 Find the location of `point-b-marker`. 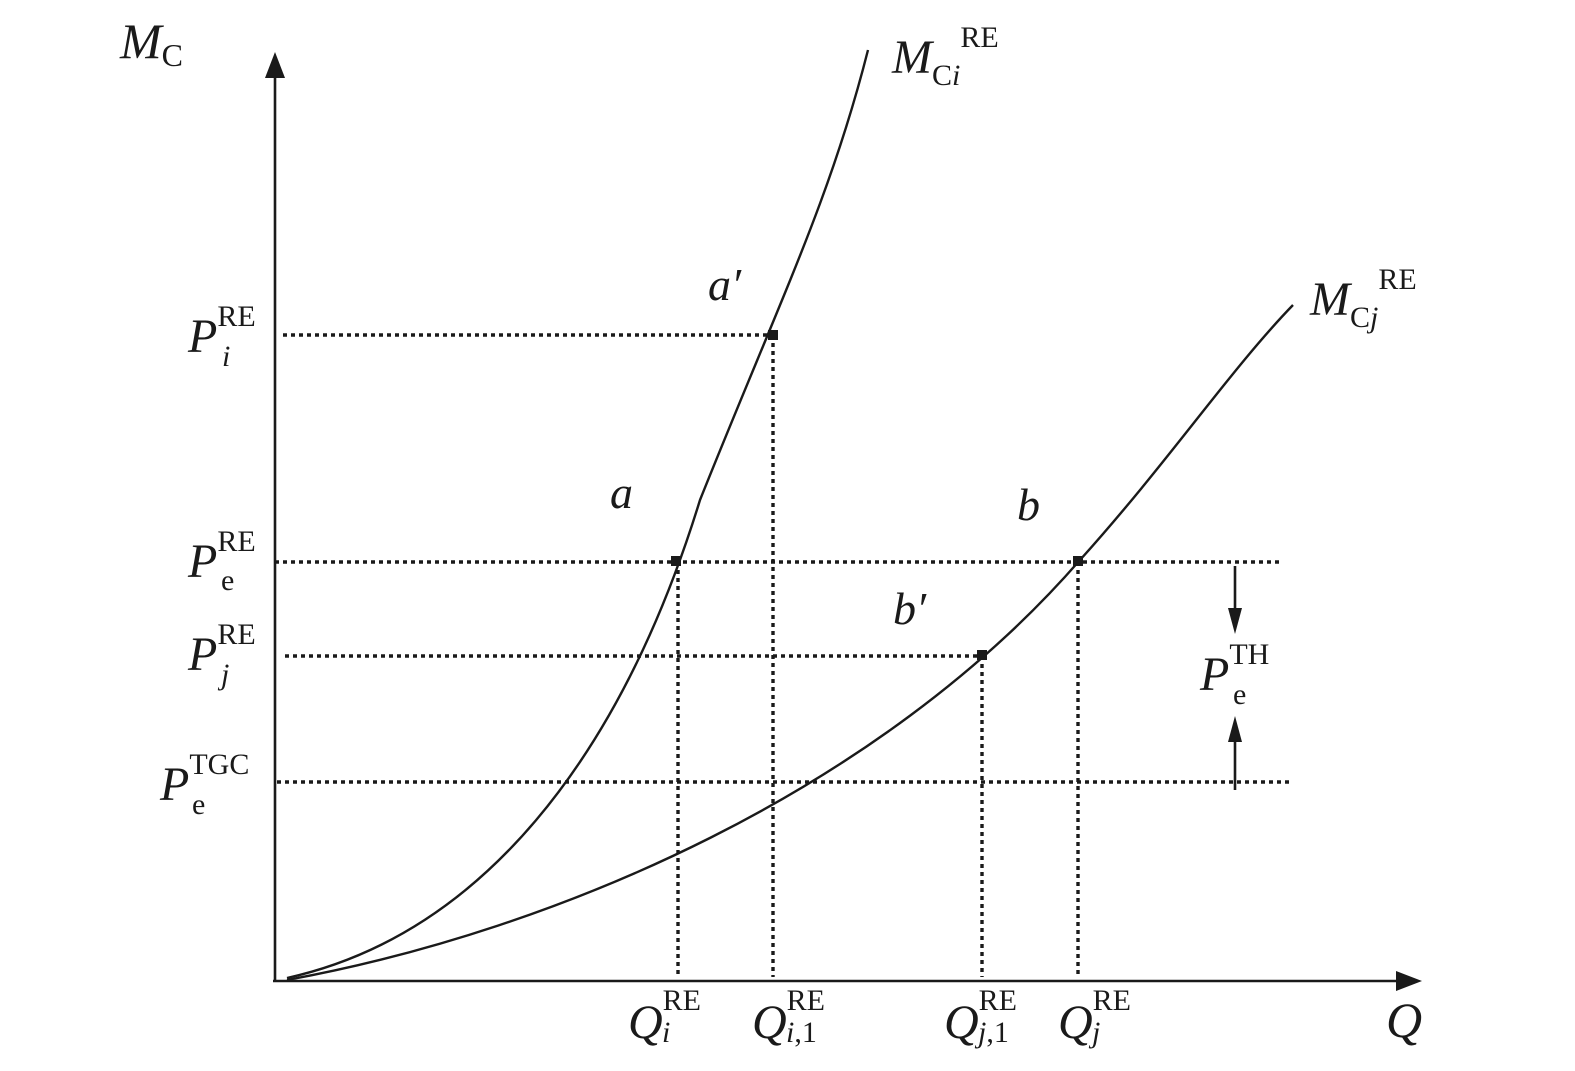

point-b-marker is located at coordinates (1078, 561).